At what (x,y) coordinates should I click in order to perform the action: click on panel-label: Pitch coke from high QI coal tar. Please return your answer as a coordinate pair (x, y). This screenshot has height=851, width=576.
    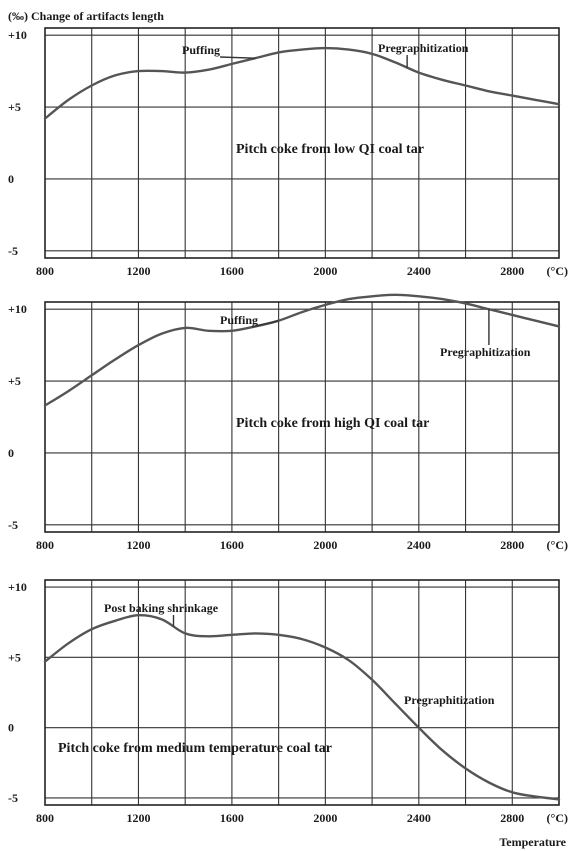
    Looking at the image, I should click on (332, 423).